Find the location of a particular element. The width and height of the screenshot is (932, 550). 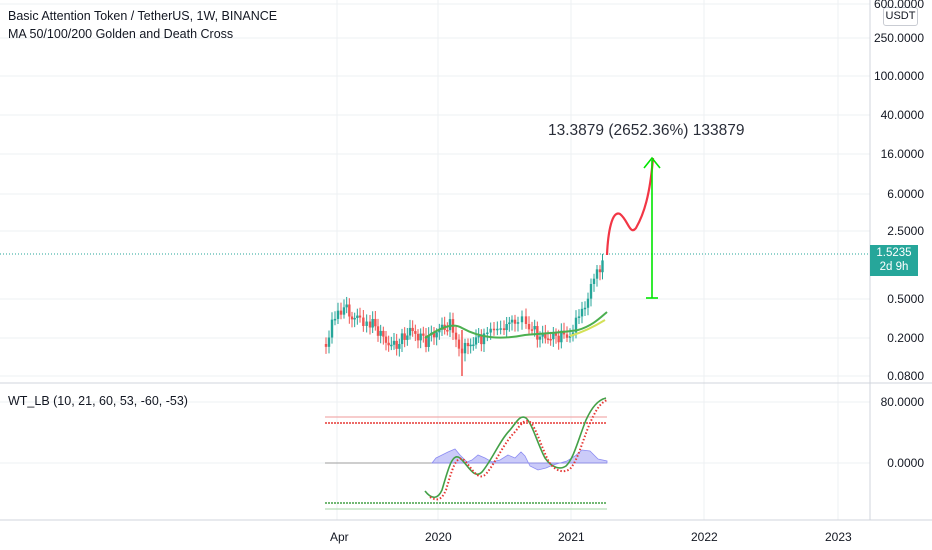

price-axis-label: 0.2000 is located at coordinates (905, 338).